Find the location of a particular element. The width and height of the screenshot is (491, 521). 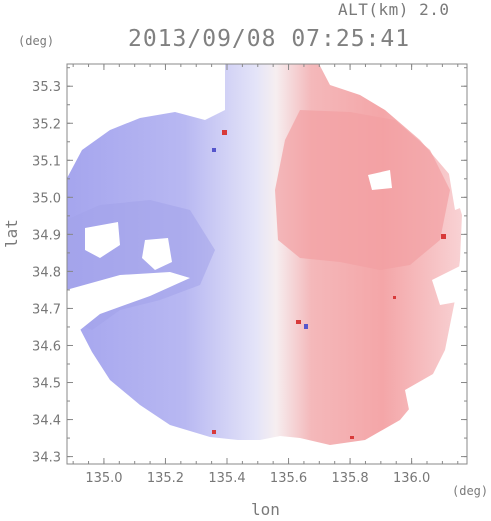

y-axis-unit: (deg) is located at coordinates (36, 41).